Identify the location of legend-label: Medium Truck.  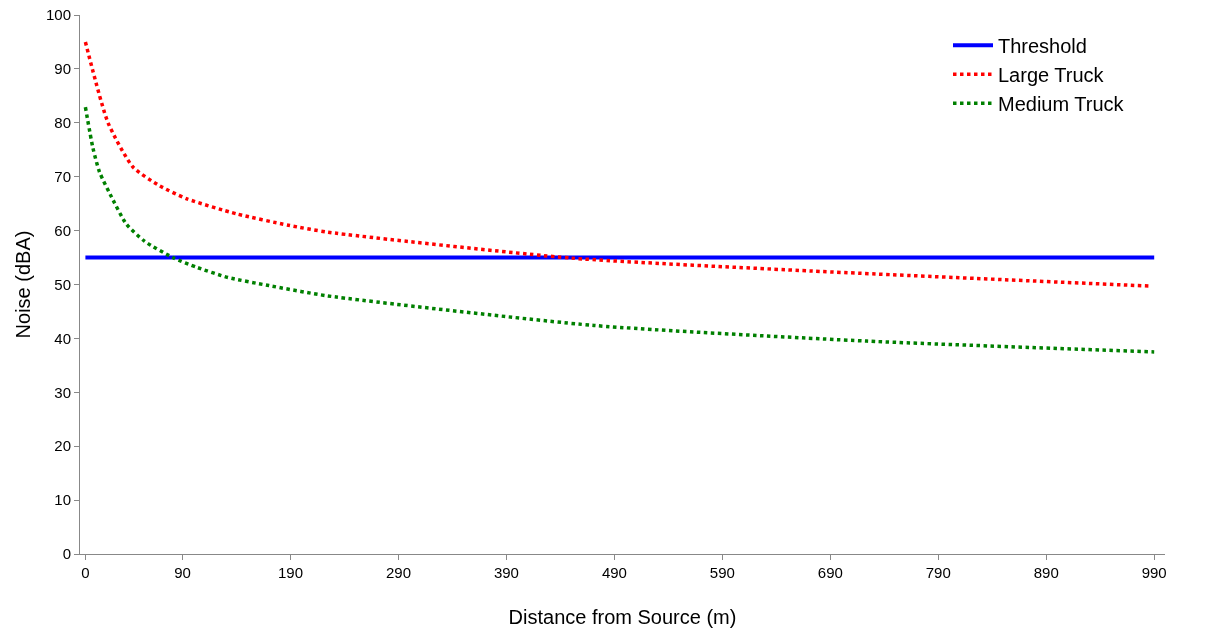
(1061, 104).